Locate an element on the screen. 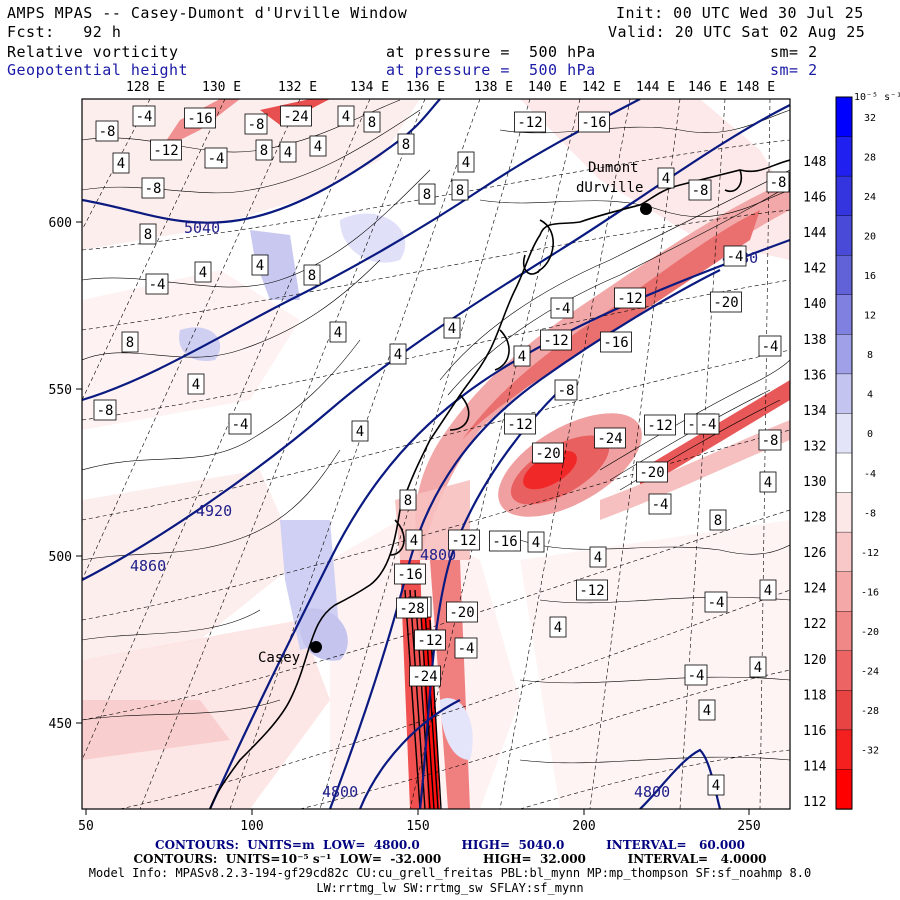 This screenshot has height=900, width=900. y-axis: 600 550 500 450 is located at coordinates (65, 474).